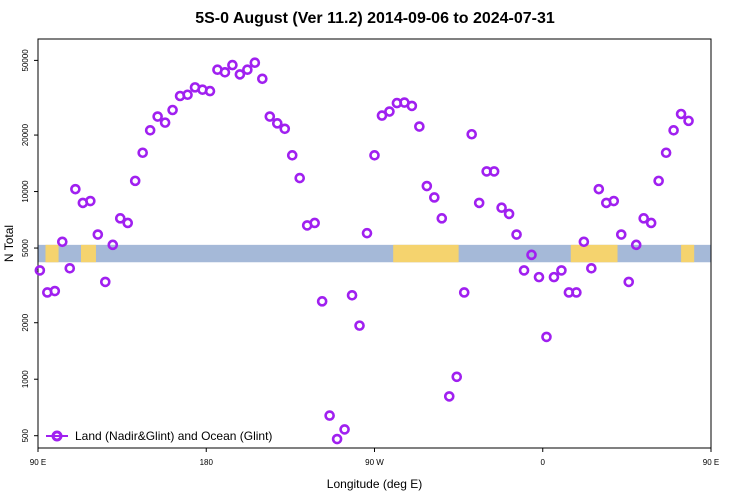 This screenshot has height=500, width=750. What do you see at coordinates (57, 436) in the screenshot?
I see `legend-marker` at bounding box center [57, 436].